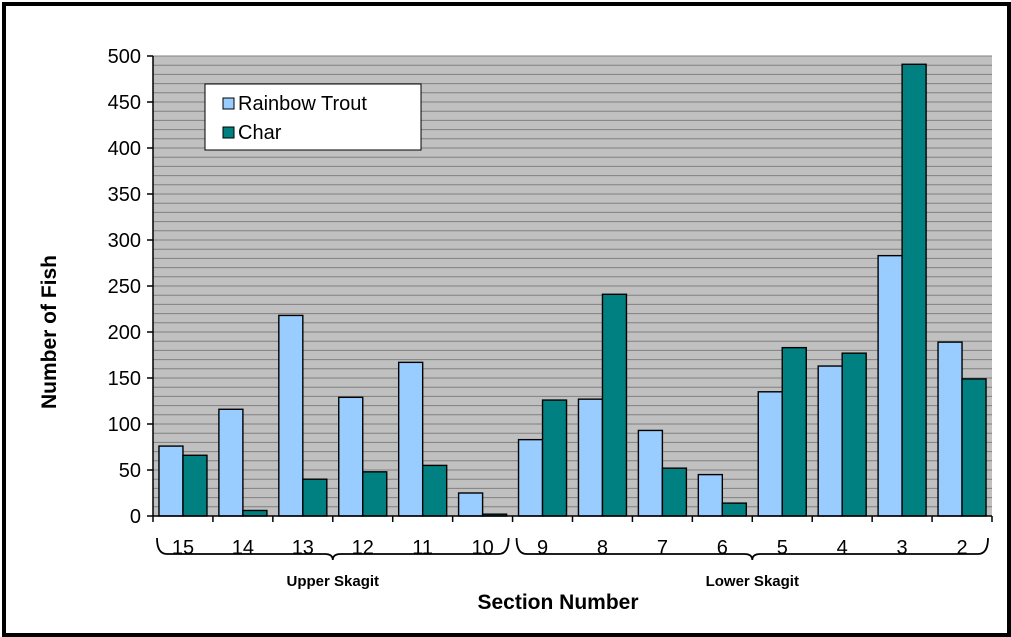 The height and width of the screenshot is (637, 1011). Describe the element at coordinates (49, 332) in the screenshot. I see `y-axis-title: Number of Fish` at that location.